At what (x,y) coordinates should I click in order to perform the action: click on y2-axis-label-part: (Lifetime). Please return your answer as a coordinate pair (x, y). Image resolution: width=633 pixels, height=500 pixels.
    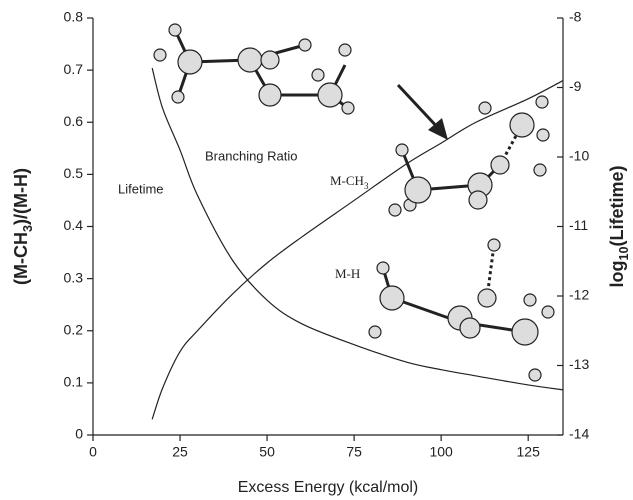
    Looking at the image, I should click on (617, 205).